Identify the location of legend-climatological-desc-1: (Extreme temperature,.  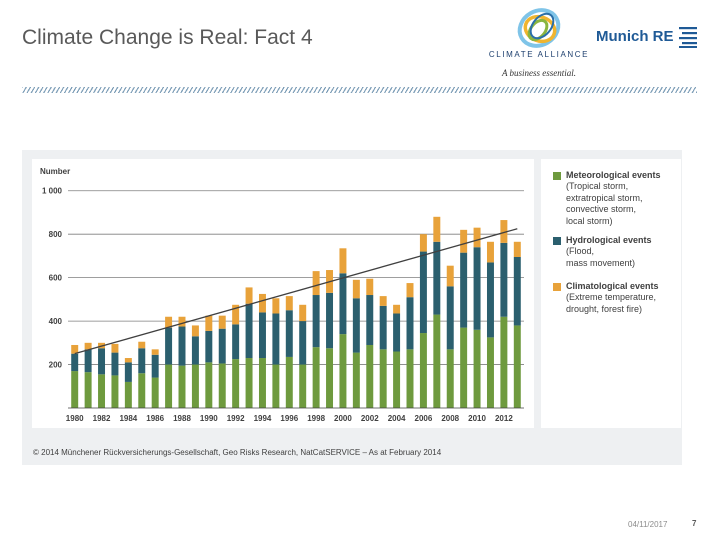
(611, 297).